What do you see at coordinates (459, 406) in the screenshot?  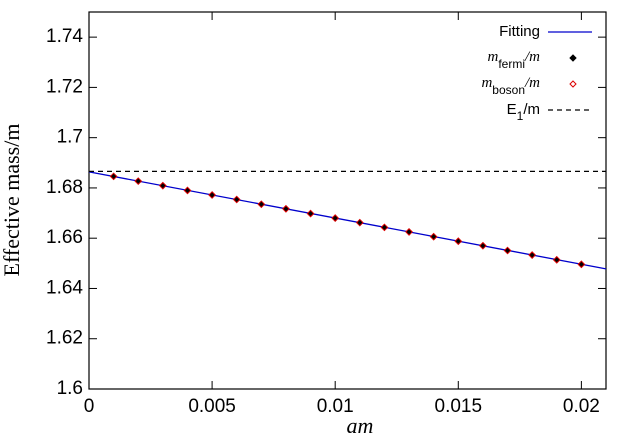 I see `x-tick-label: 0.015` at bounding box center [459, 406].